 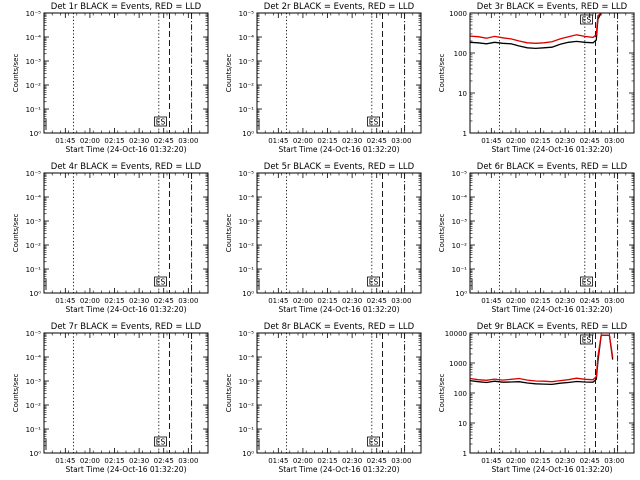 I want to click on y-tick-label: 10000, so click(x=456, y=334).